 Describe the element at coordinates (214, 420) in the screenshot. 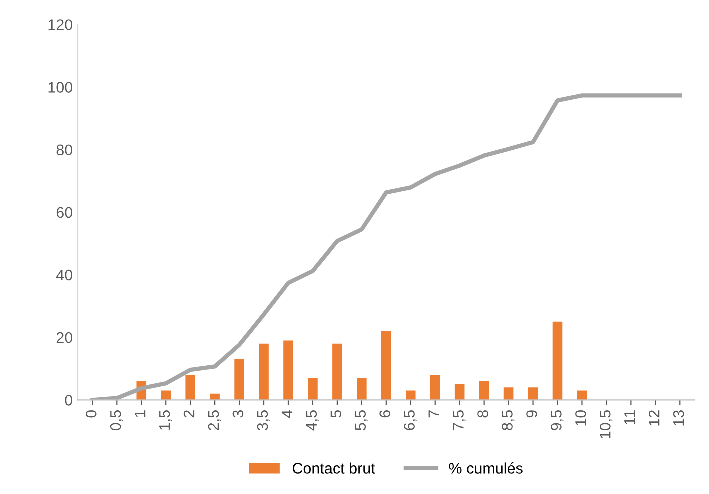

I see `x-tick-label: 2,5` at that location.